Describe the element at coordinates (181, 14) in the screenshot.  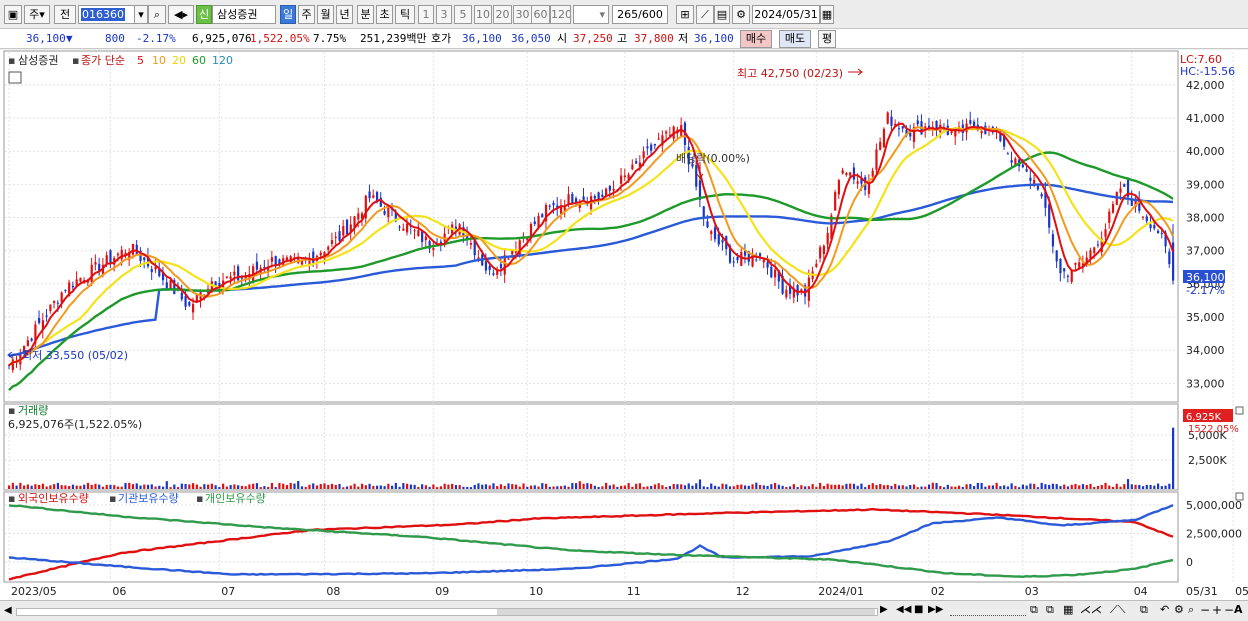
I see `speaker-icon: ◀▸` at that location.